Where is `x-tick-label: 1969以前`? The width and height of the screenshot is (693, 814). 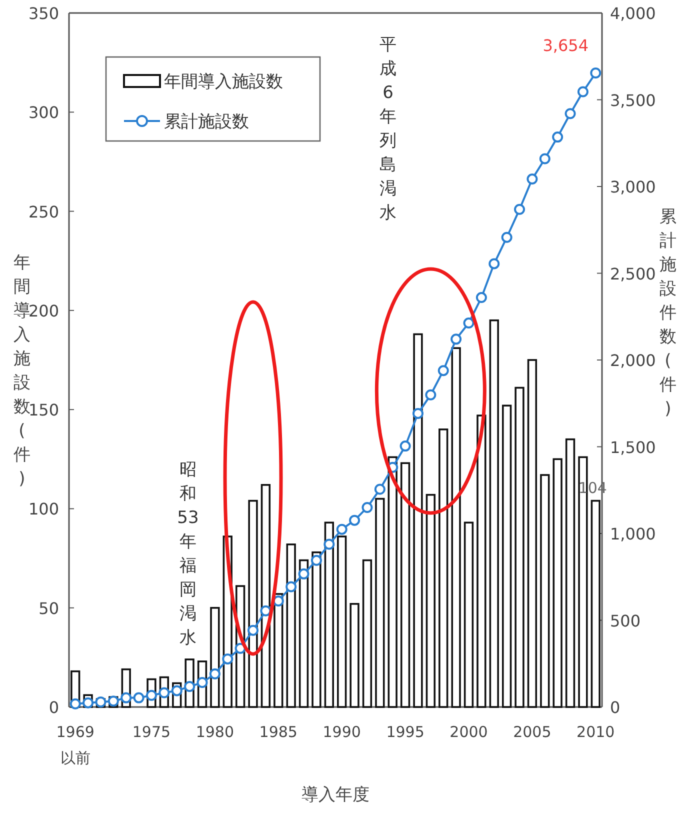
x-tick-label: 1969以前 is located at coordinates (75, 745).